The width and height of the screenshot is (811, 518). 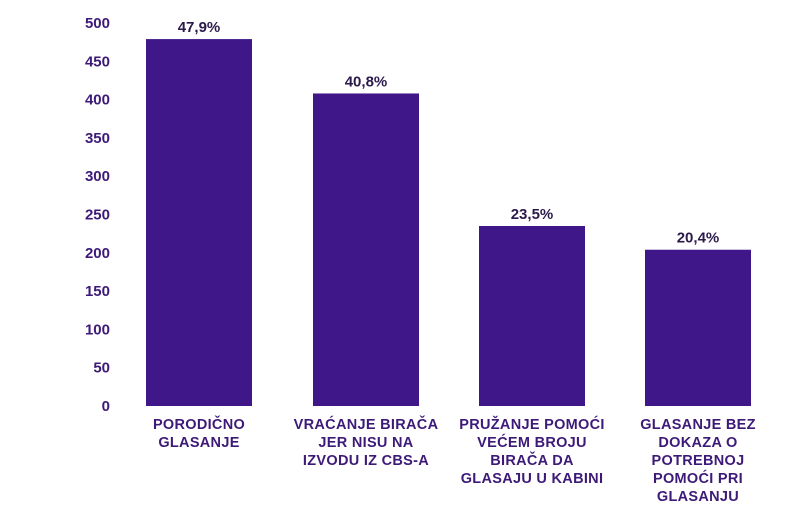 I want to click on x-category-label-line: BIRAČA DA, so click(x=532, y=460).